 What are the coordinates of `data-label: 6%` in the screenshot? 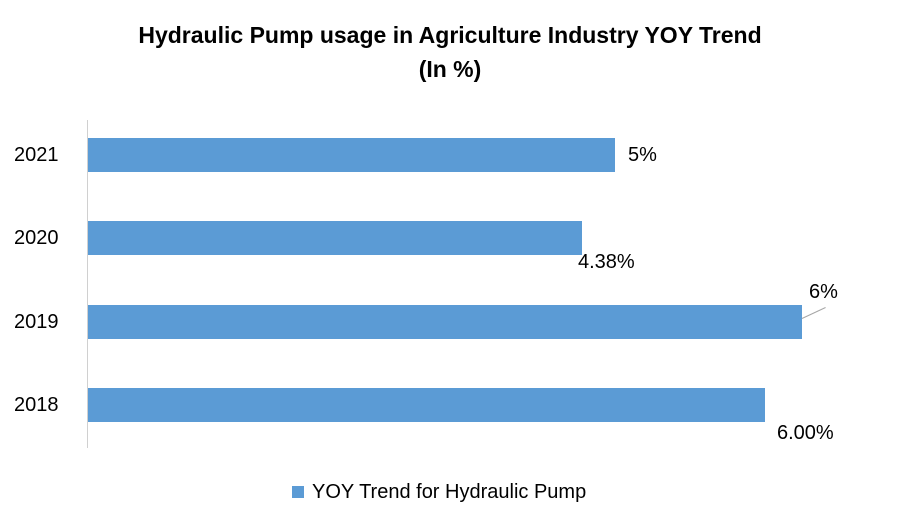 It's located at (823, 292).